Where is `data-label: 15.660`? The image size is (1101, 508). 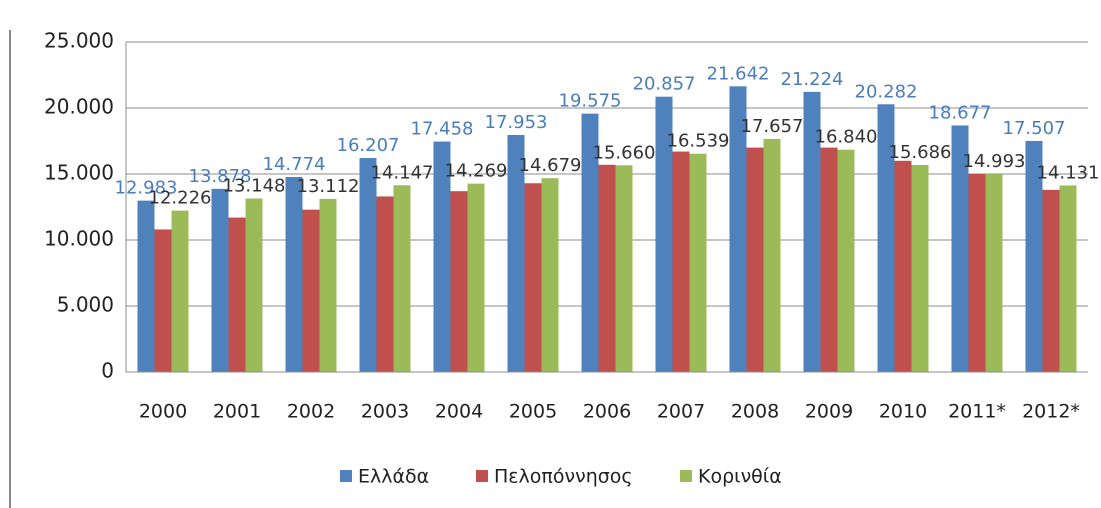 data-label: 15.660 is located at coordinates (624, 152).